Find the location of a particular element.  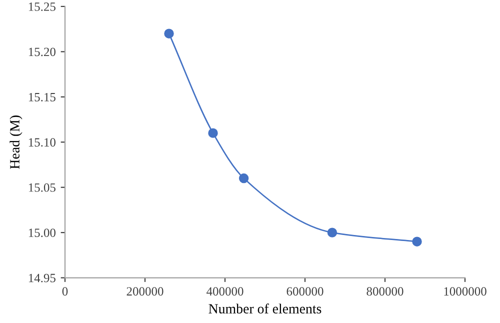

x-tick-label: 400000 is located at coordinates (225, 291).